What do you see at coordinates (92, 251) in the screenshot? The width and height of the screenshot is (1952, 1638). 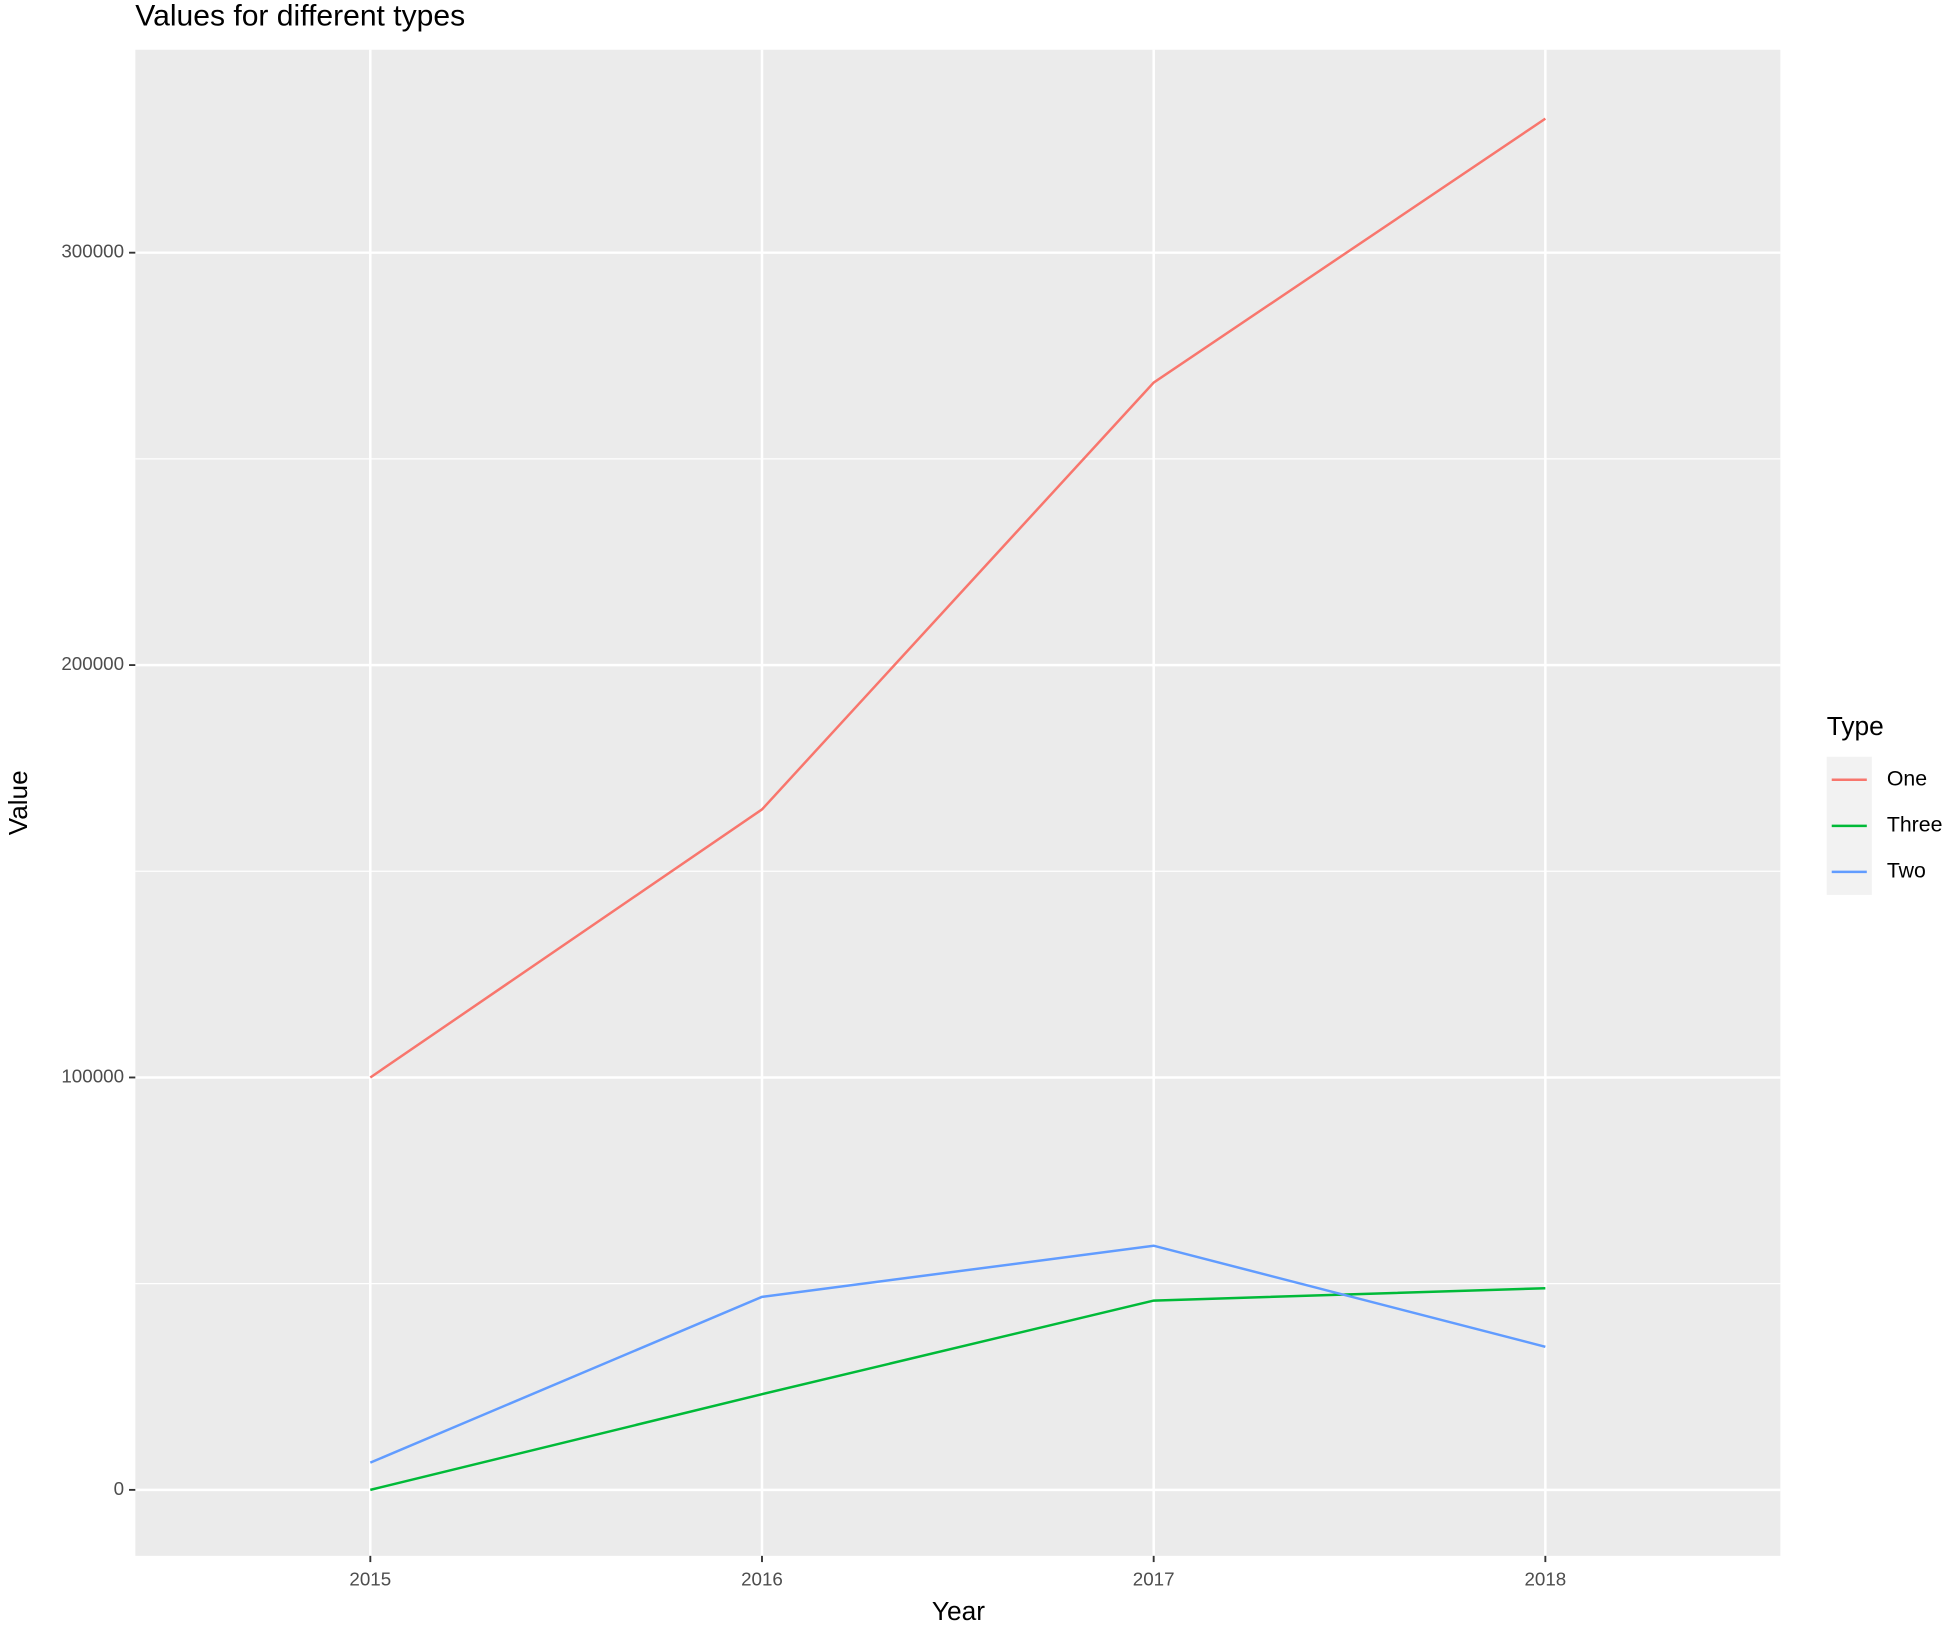 I see `y-tick-label: 300000` at bounding box center [92, 251].